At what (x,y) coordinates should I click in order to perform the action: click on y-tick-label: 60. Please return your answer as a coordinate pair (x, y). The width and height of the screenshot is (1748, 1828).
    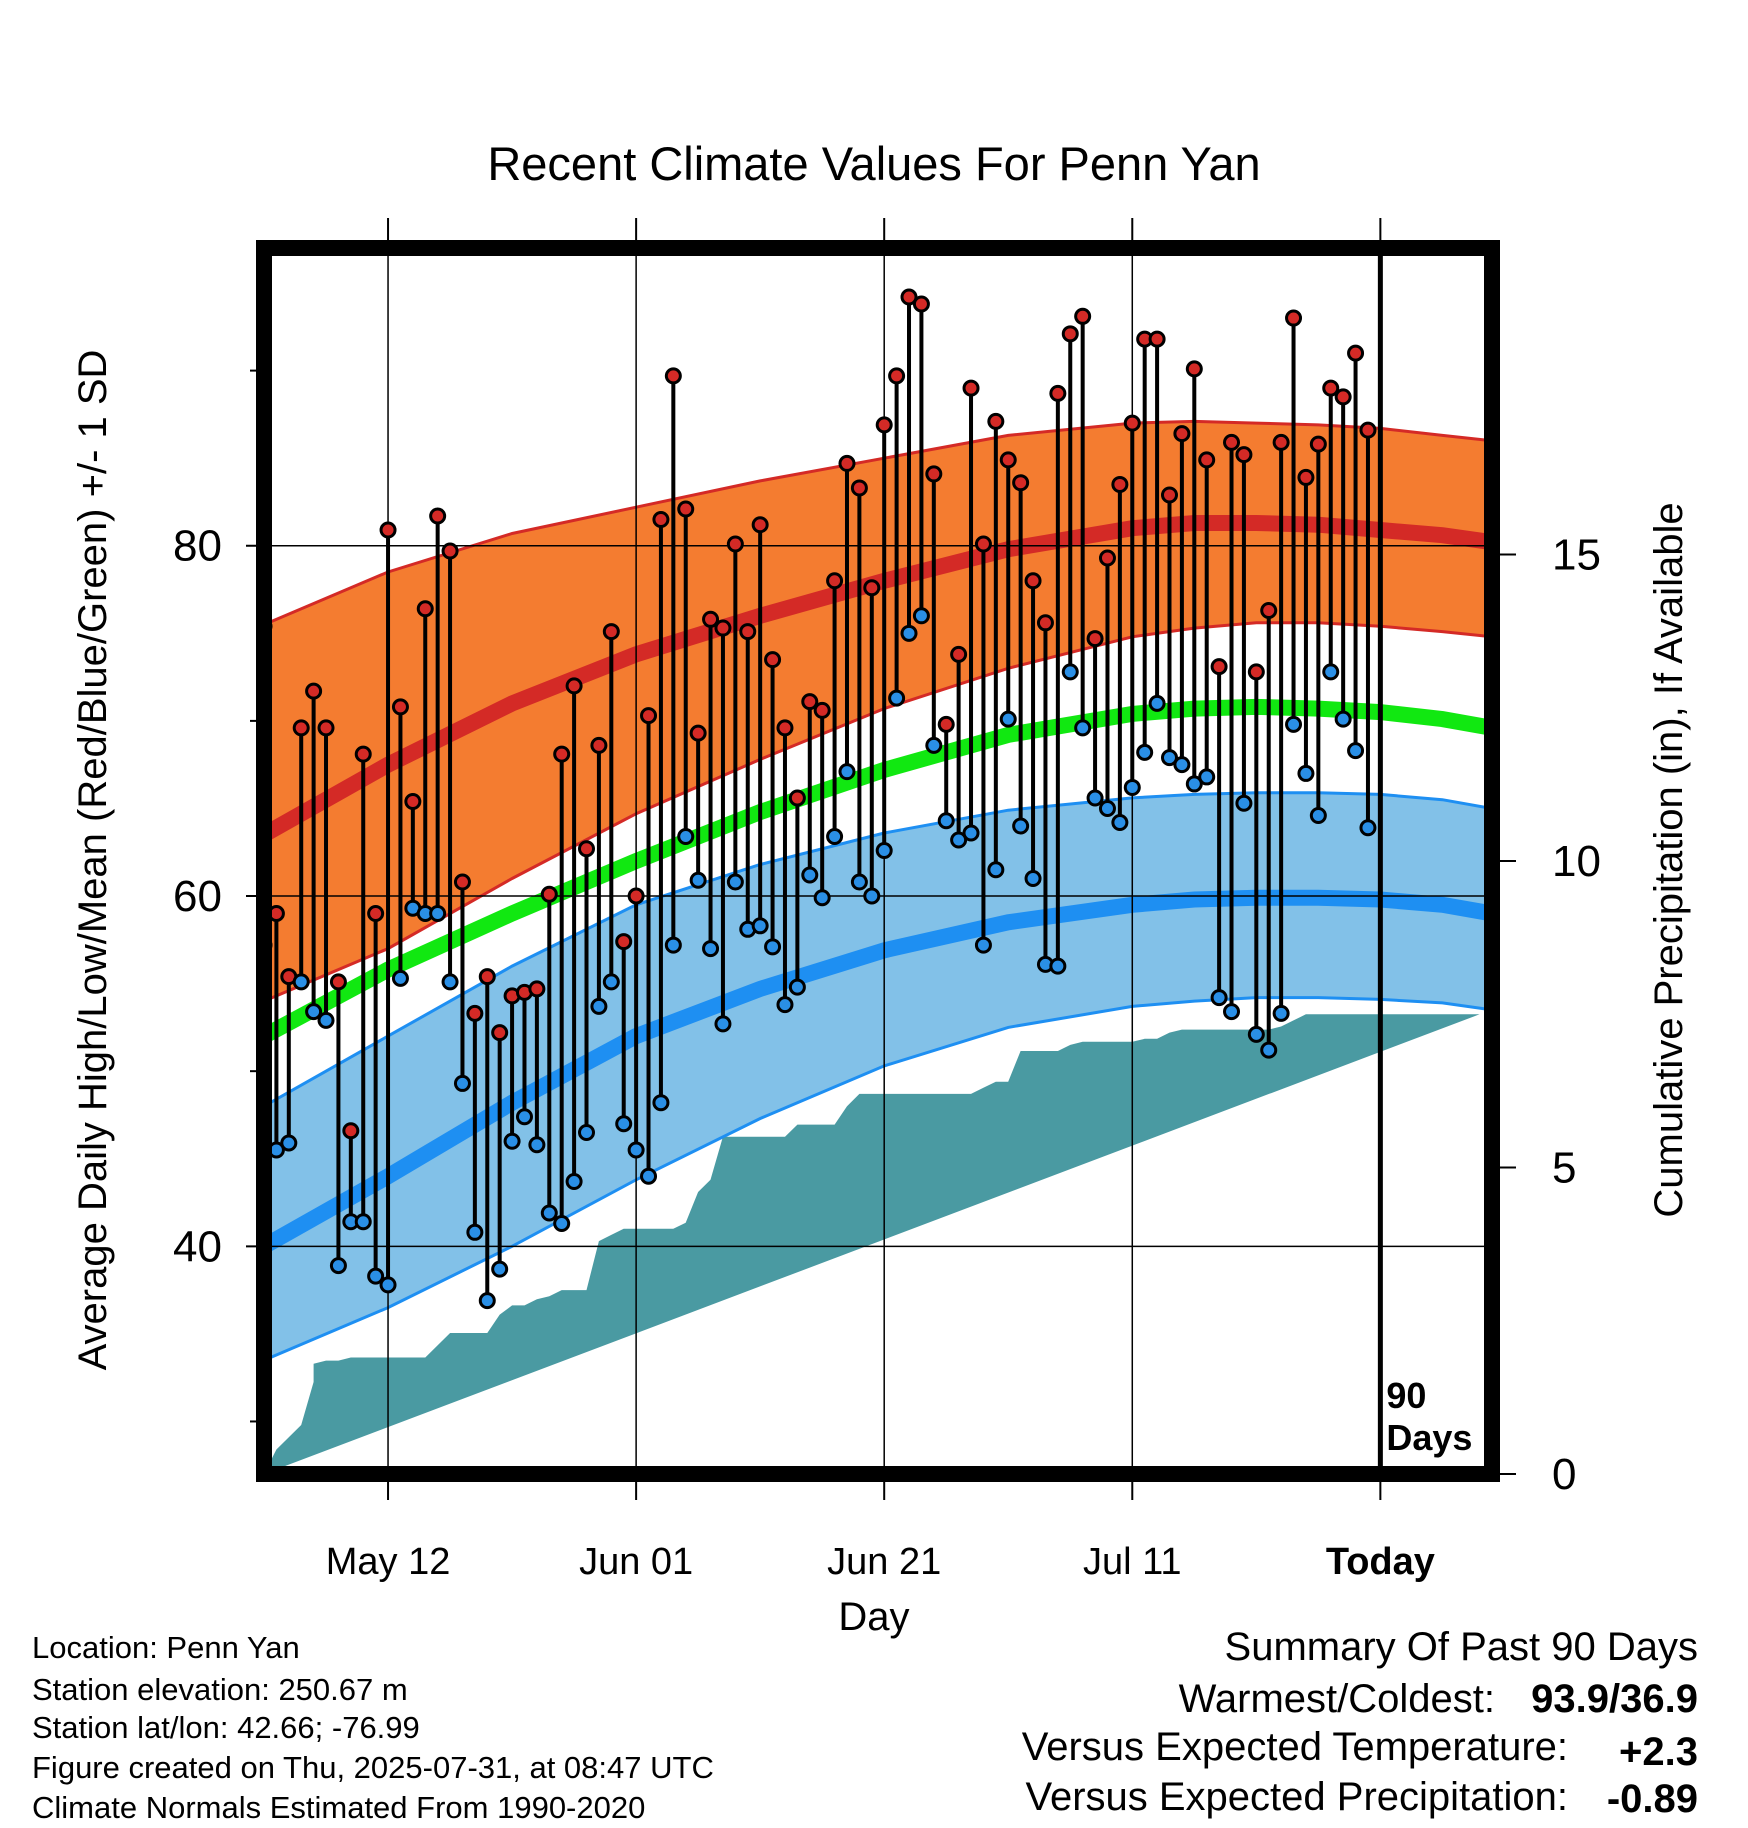
    Looking at the image, I should click on (197, 896).